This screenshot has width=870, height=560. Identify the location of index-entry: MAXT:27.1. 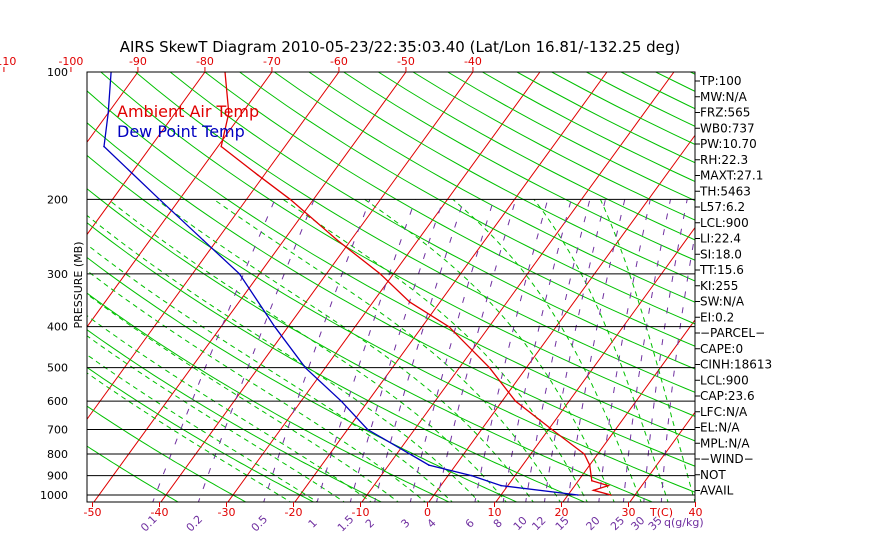
(731, 176).